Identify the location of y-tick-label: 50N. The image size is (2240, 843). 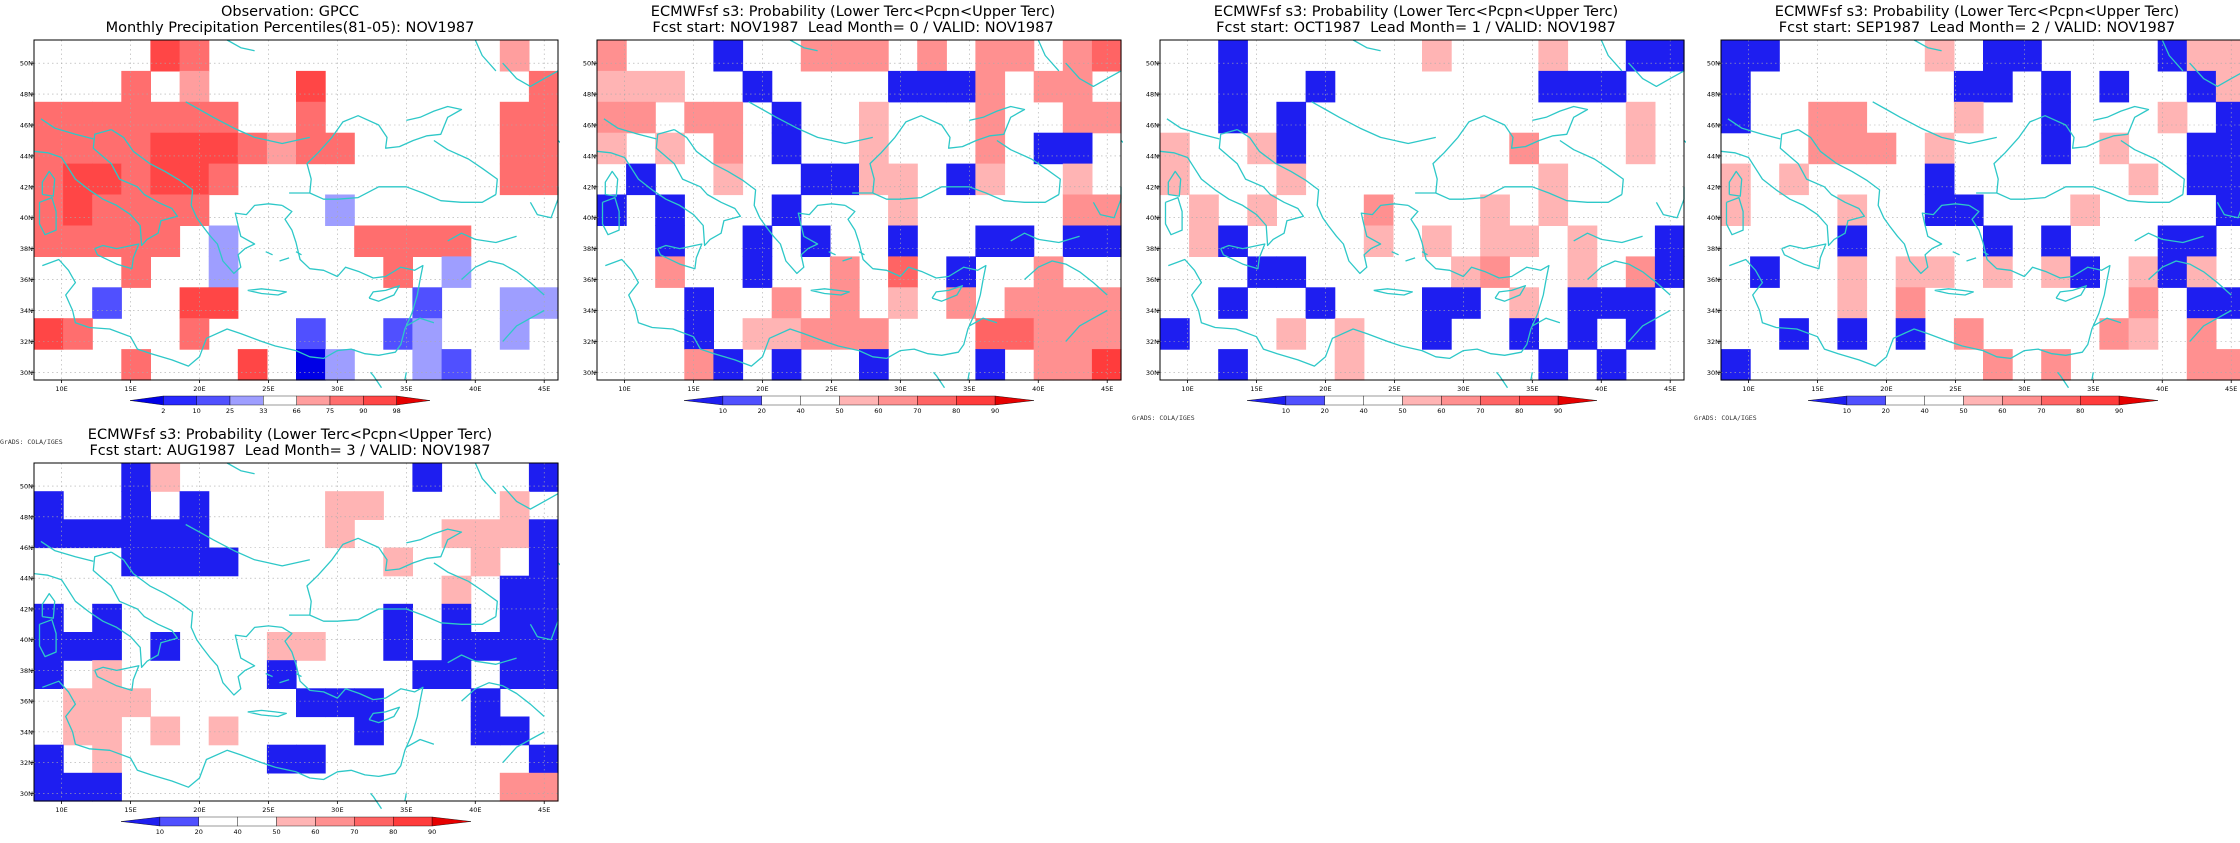
(26, 64).